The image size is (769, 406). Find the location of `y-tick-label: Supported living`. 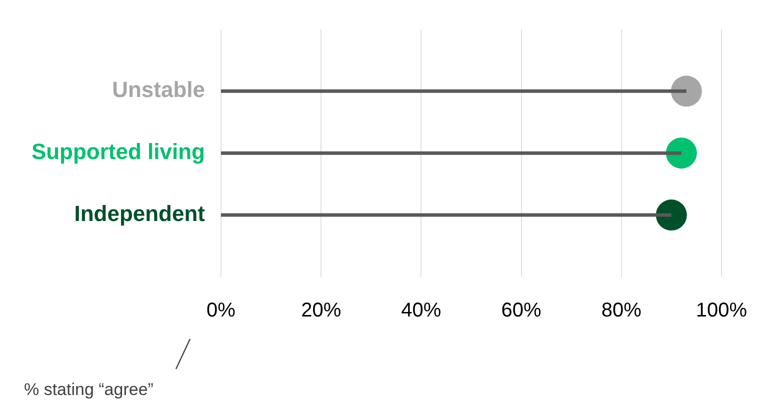

y-tick-label: Supported living is located at coordinates (118, 151).